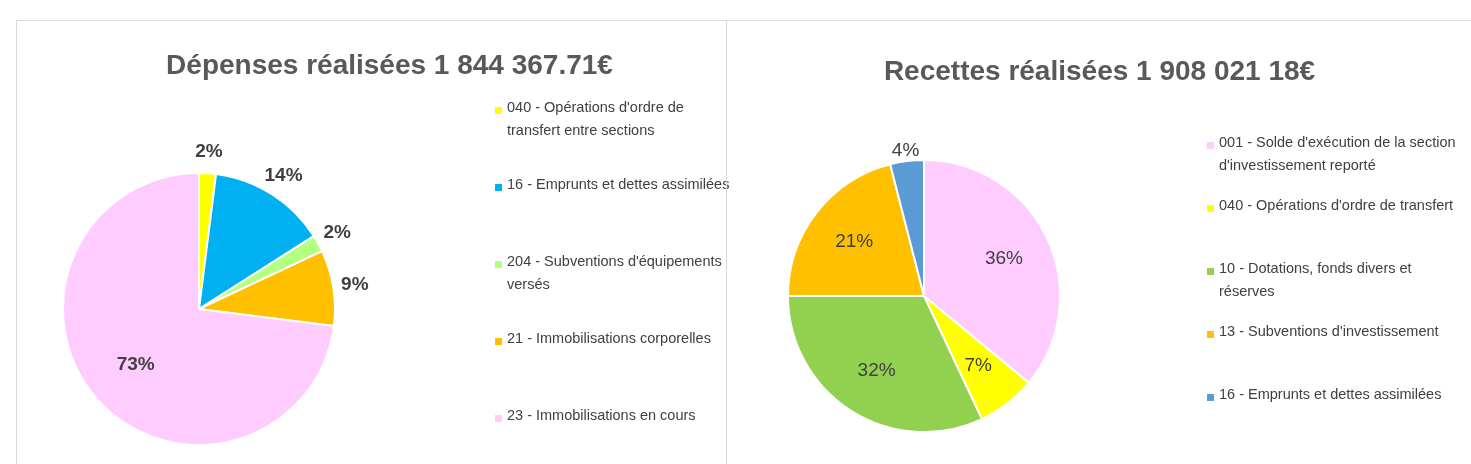 The height and width of the screenshot is (464, 1471). Describe the element at coordinates (905, 149) in the screenshot. I see `data-label: 4%` at that location.